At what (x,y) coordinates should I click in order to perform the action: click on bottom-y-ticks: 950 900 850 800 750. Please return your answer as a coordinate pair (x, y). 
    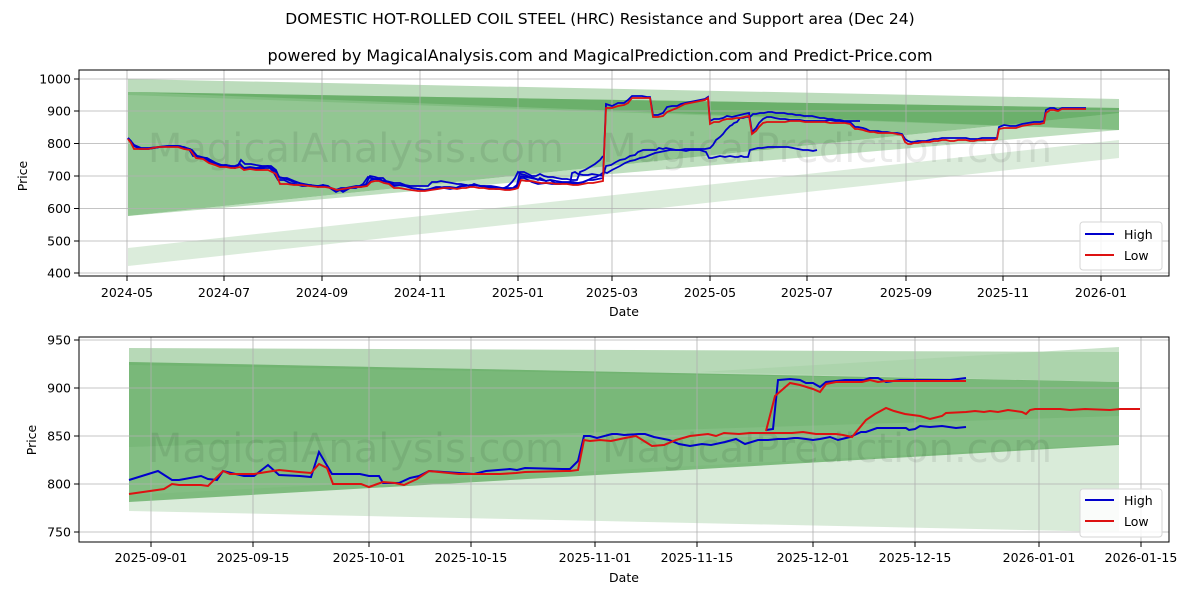
    Looking at the image, I should click on (63, 436).